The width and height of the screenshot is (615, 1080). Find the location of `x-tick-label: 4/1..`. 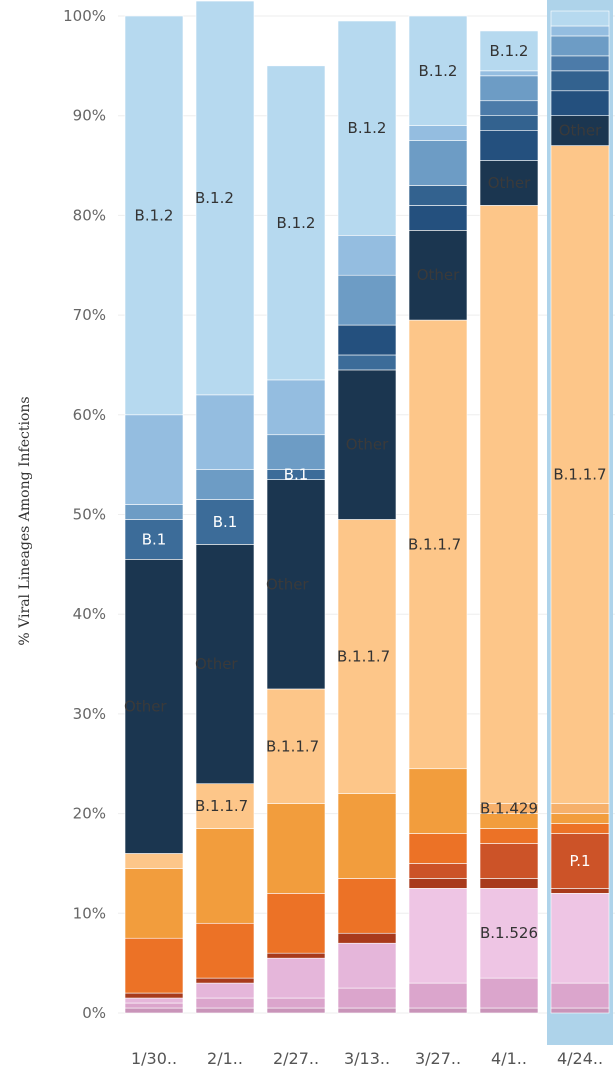

x-tick-label: 4/1.. is located at coordinates (509, 1058).